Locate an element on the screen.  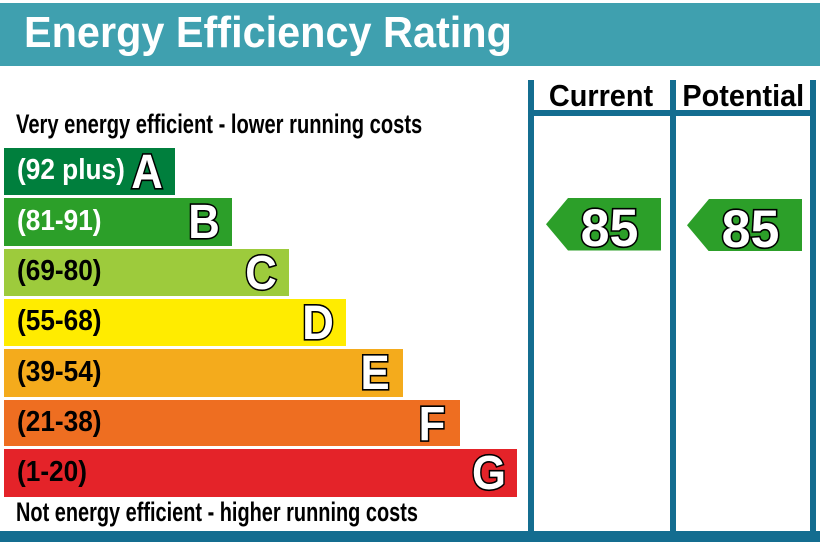
svg-text: E is located at coordinates (374, 373).